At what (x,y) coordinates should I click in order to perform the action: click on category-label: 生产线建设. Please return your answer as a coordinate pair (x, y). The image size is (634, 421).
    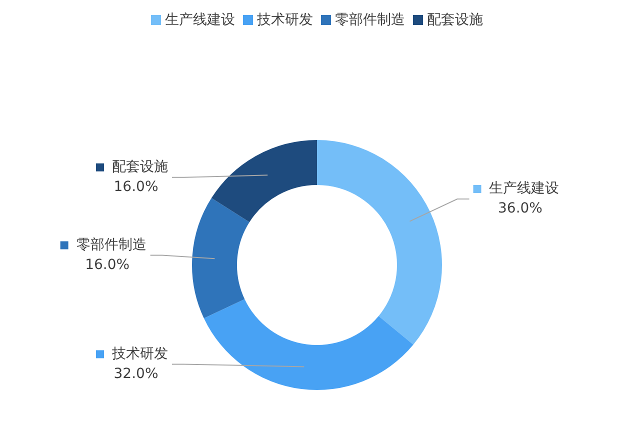
    Looking at the image, I should click on (200, 20).